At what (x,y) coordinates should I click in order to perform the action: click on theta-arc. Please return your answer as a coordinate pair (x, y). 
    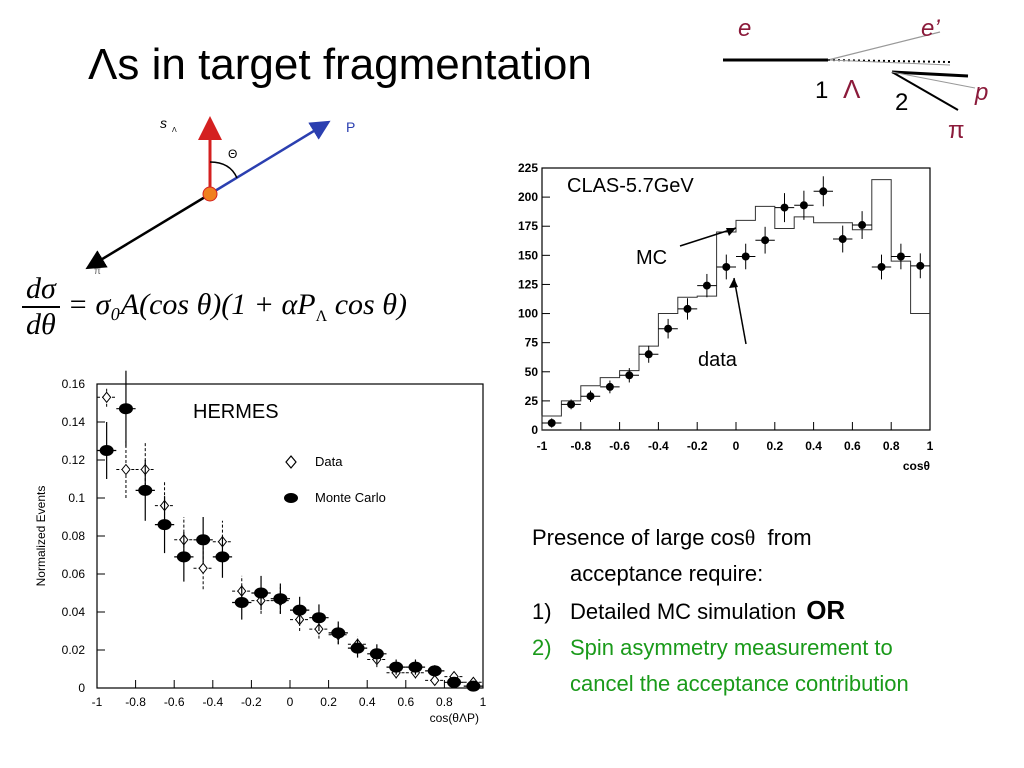
    Looking at the image, I should click on (223, 170).